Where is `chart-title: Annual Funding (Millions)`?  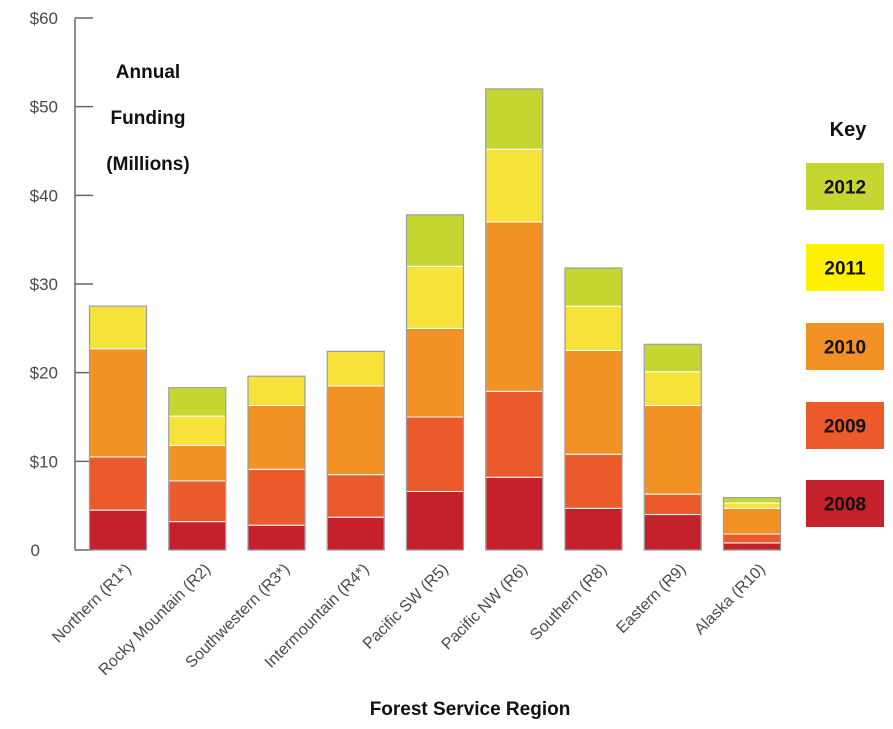
chart-title: Annual Funding (Millions) is located at coordinates (147, 118).